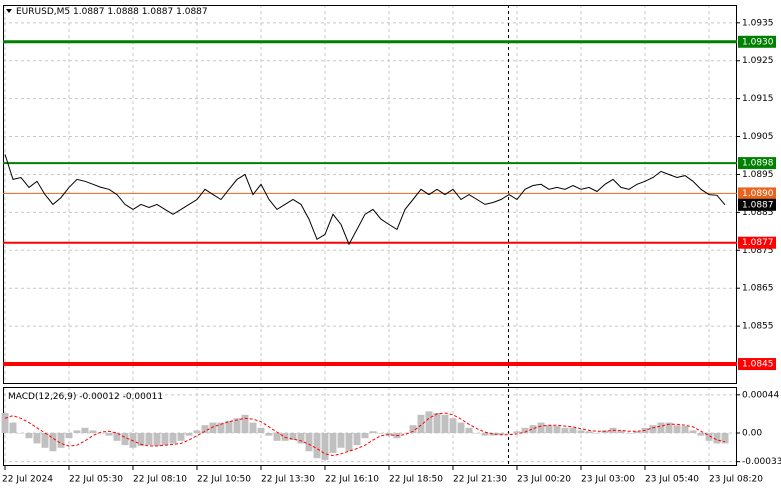 The image size is (781, 489). Describe the element at coordinates (96, 480) in the screenshot. I see `x-tick-label: 22 Jul 05:30` at that location.